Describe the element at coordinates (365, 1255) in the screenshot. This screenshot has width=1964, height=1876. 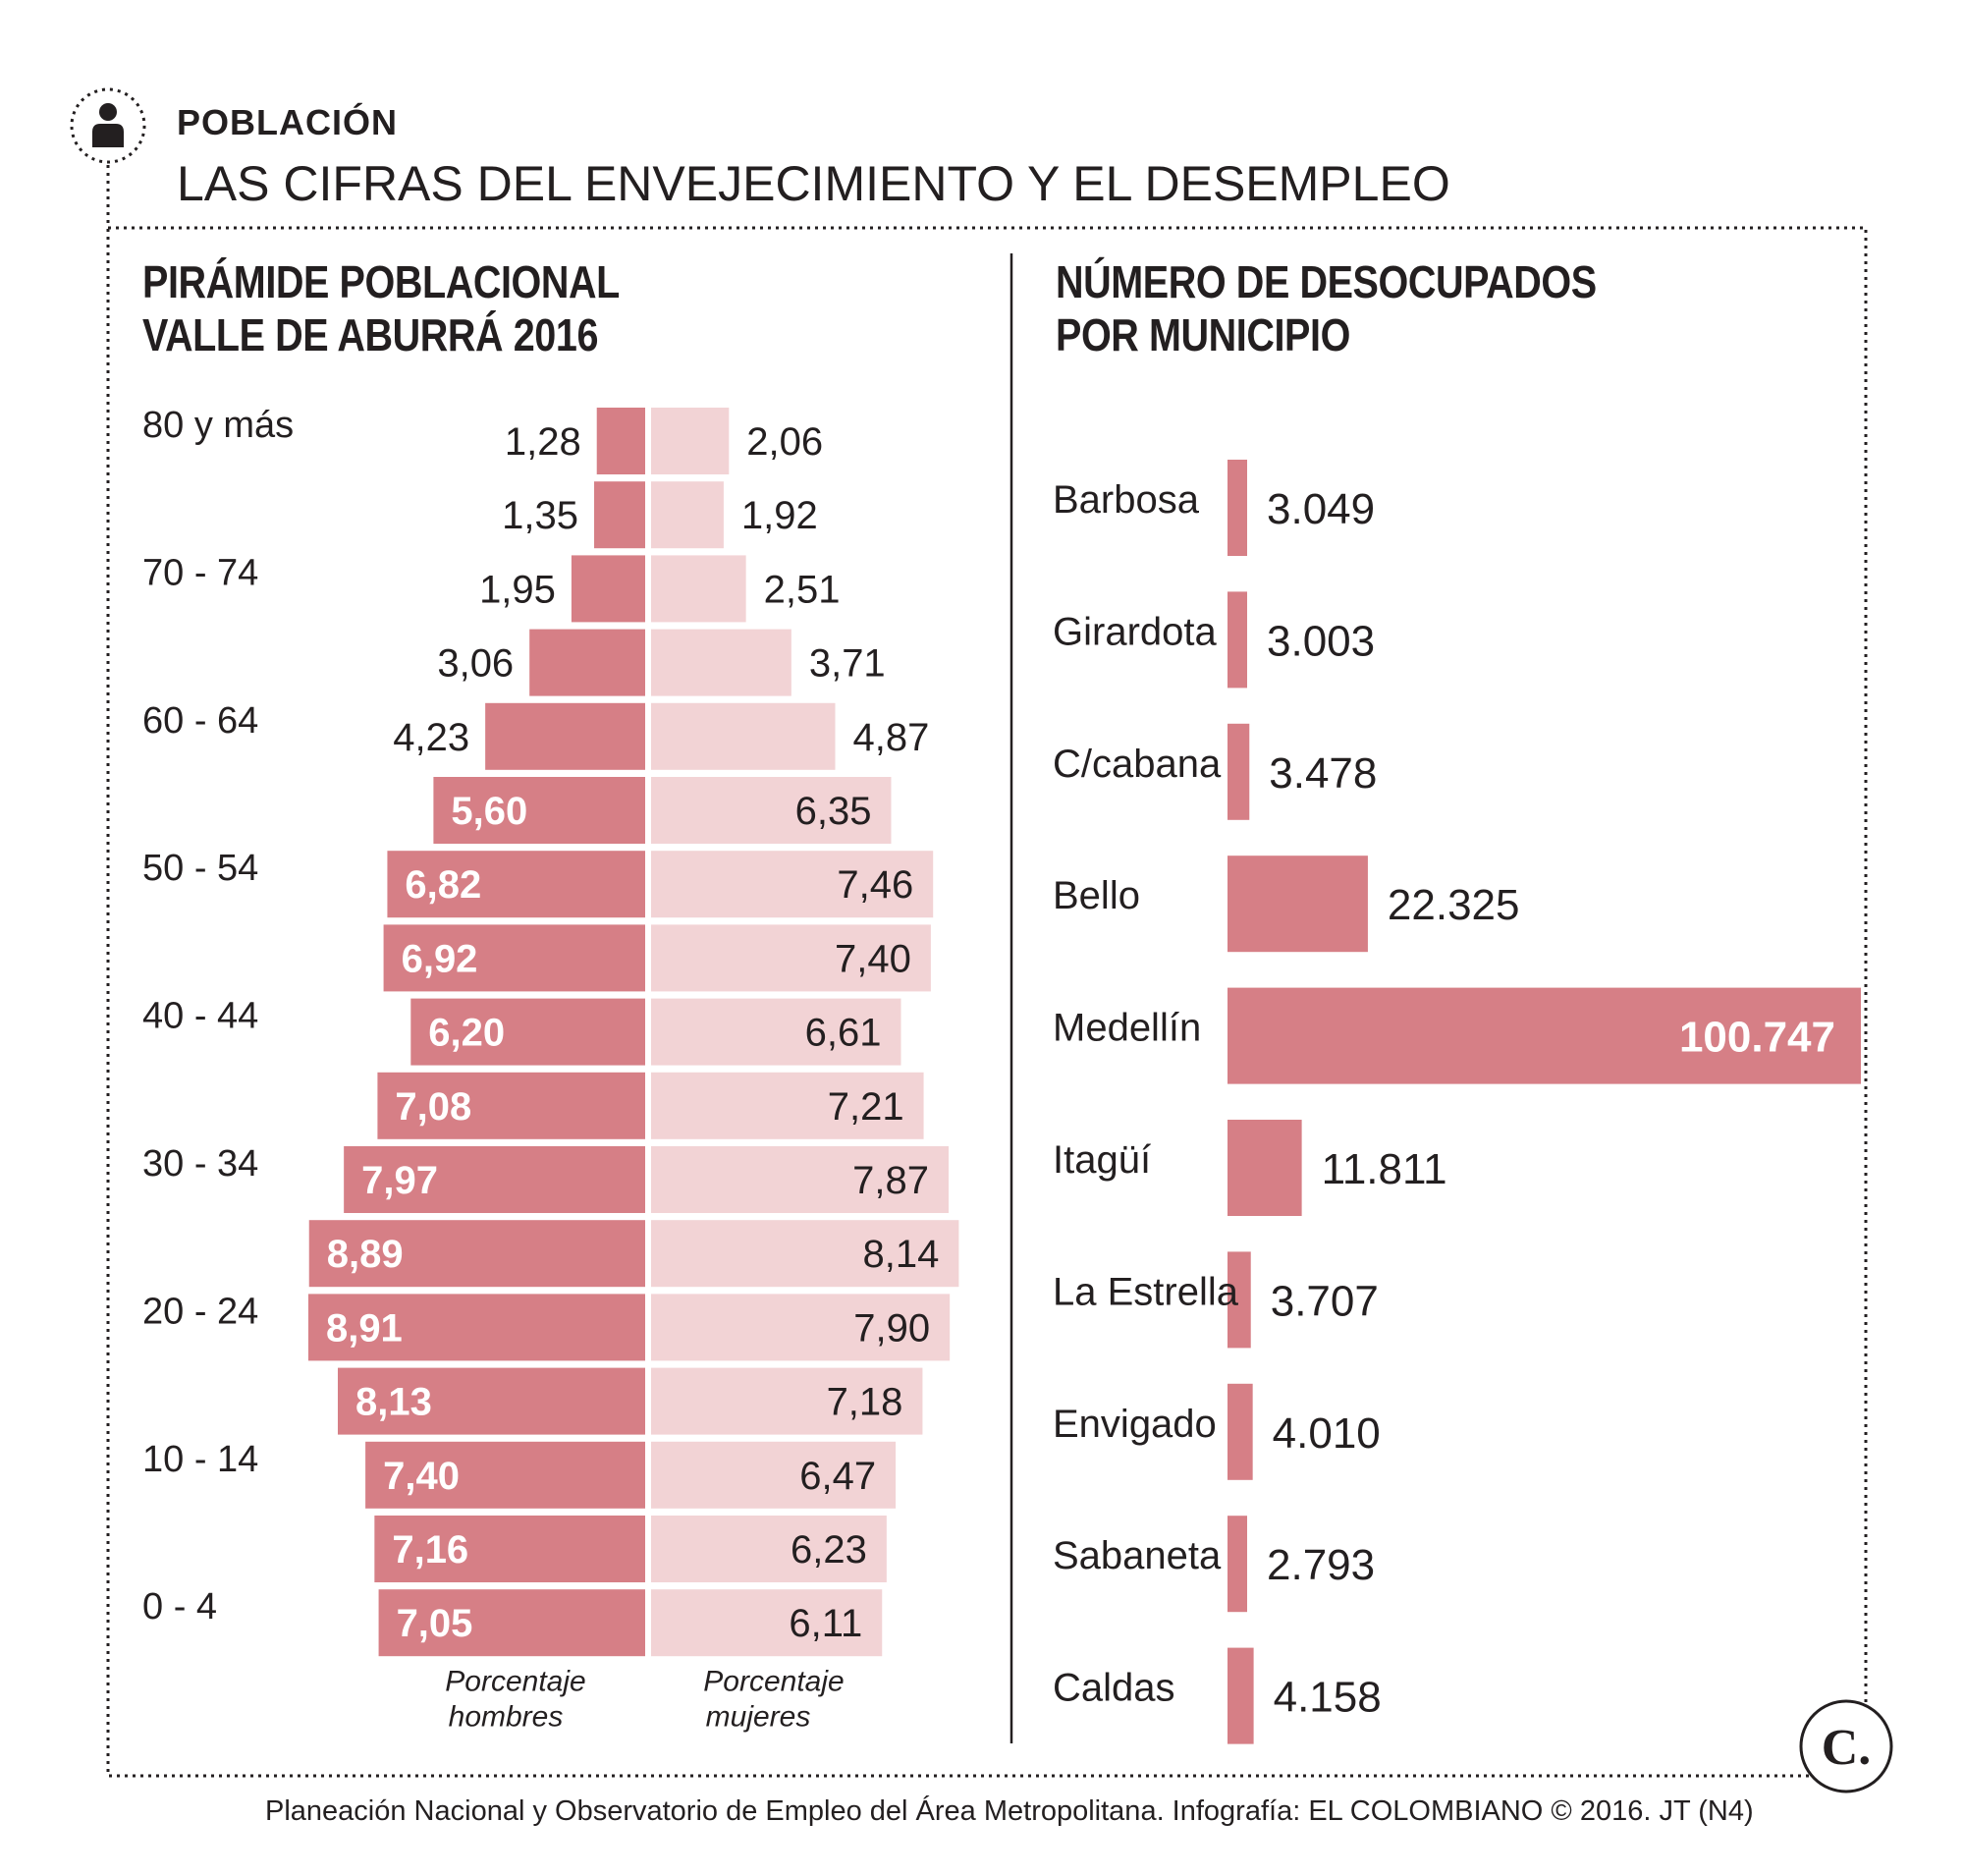
I see `men-value-label: 8,89` at that location.